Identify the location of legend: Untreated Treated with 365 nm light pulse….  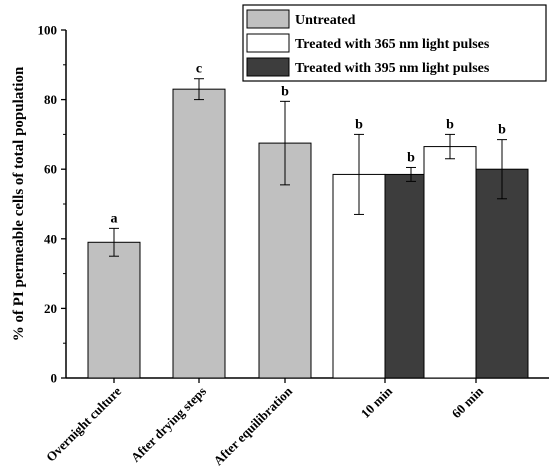
(394, 43).